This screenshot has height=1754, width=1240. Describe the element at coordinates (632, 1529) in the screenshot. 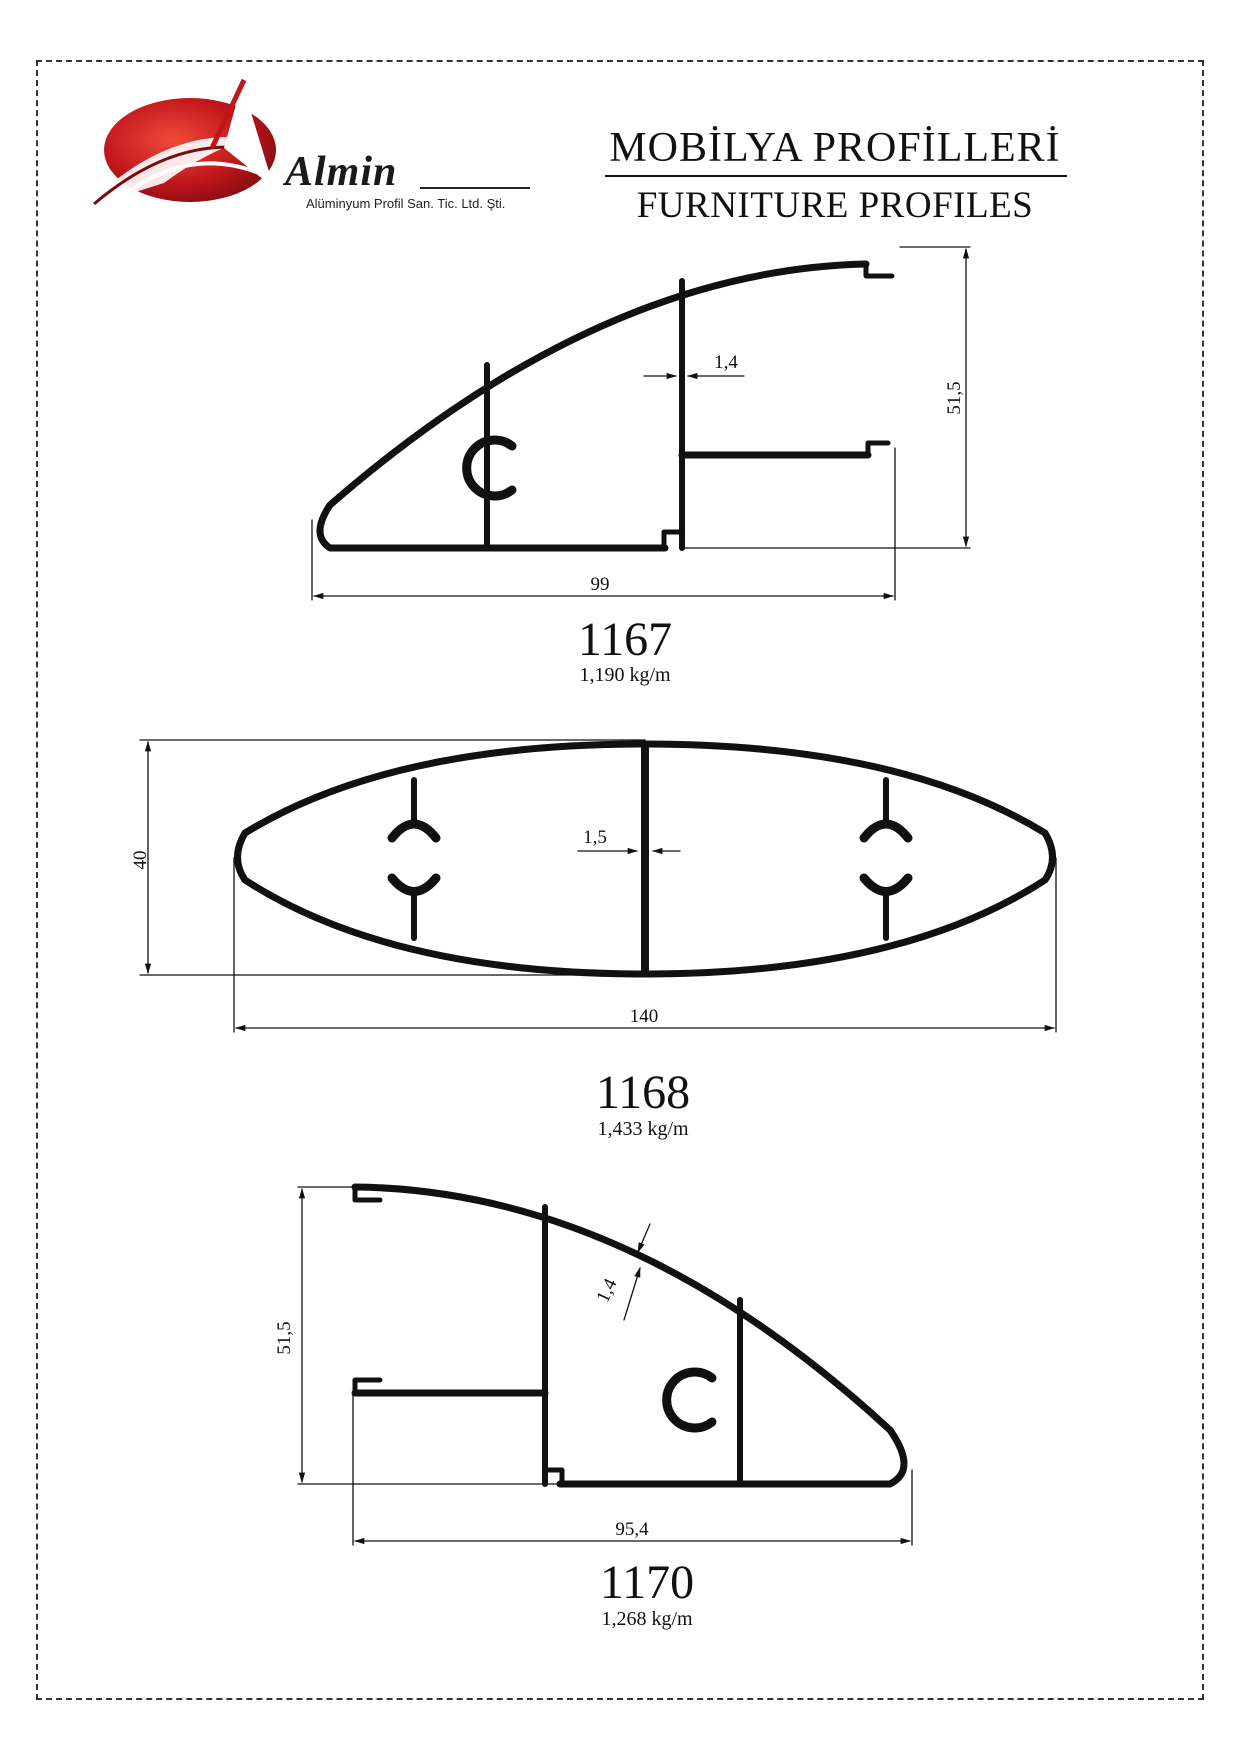

I see `dim-1170-width: 95,4` at that location.